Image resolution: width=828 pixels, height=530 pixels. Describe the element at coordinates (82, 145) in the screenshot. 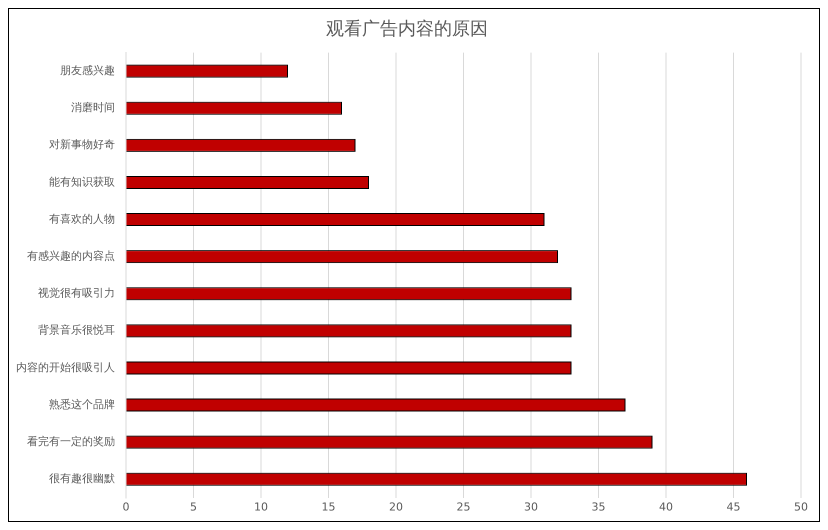

I see `y-tick-label: 对新事物好奇` at that location.